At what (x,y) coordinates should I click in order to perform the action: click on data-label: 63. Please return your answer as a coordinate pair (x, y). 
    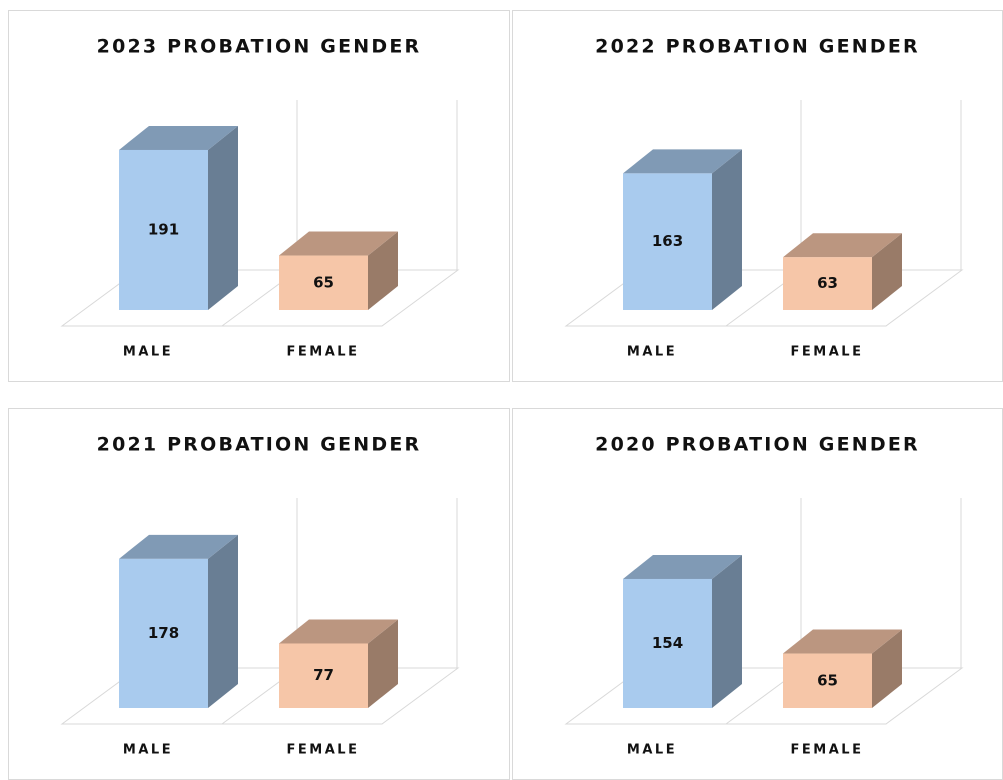
    Looking at the image, I should click on (827, 283).